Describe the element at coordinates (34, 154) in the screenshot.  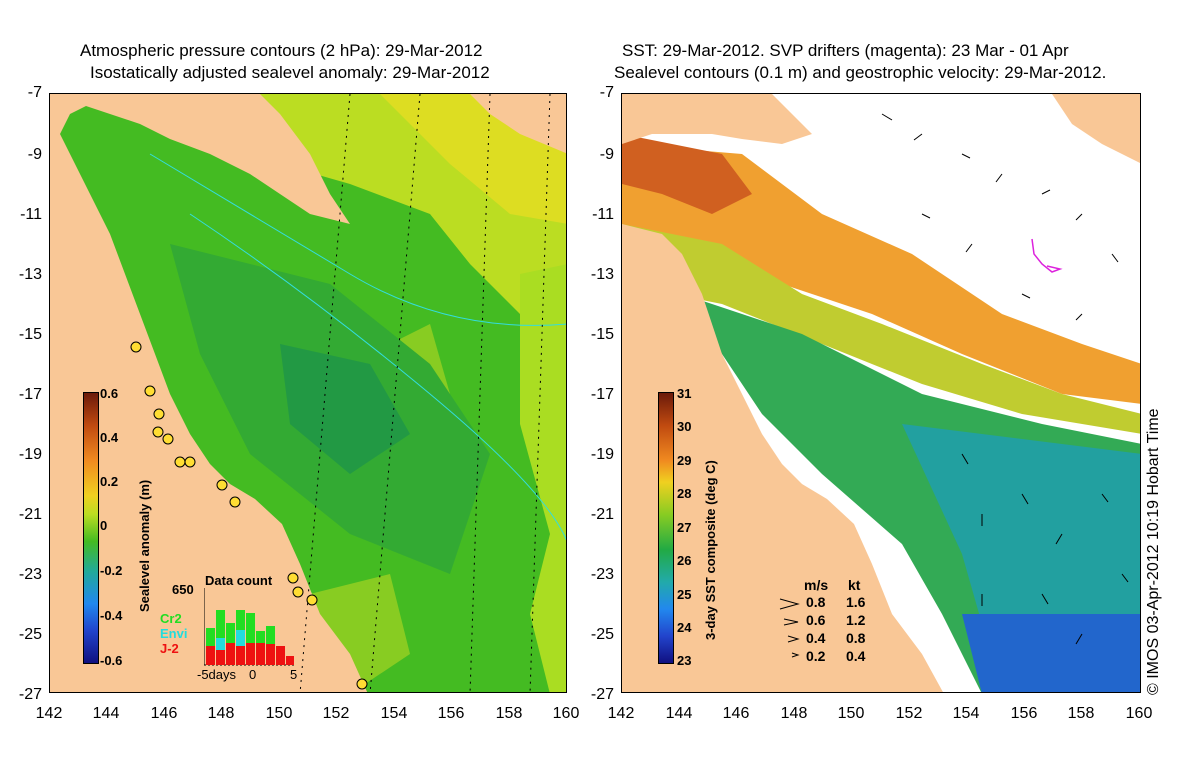
I see `left-ytick-1: -9` at that location.